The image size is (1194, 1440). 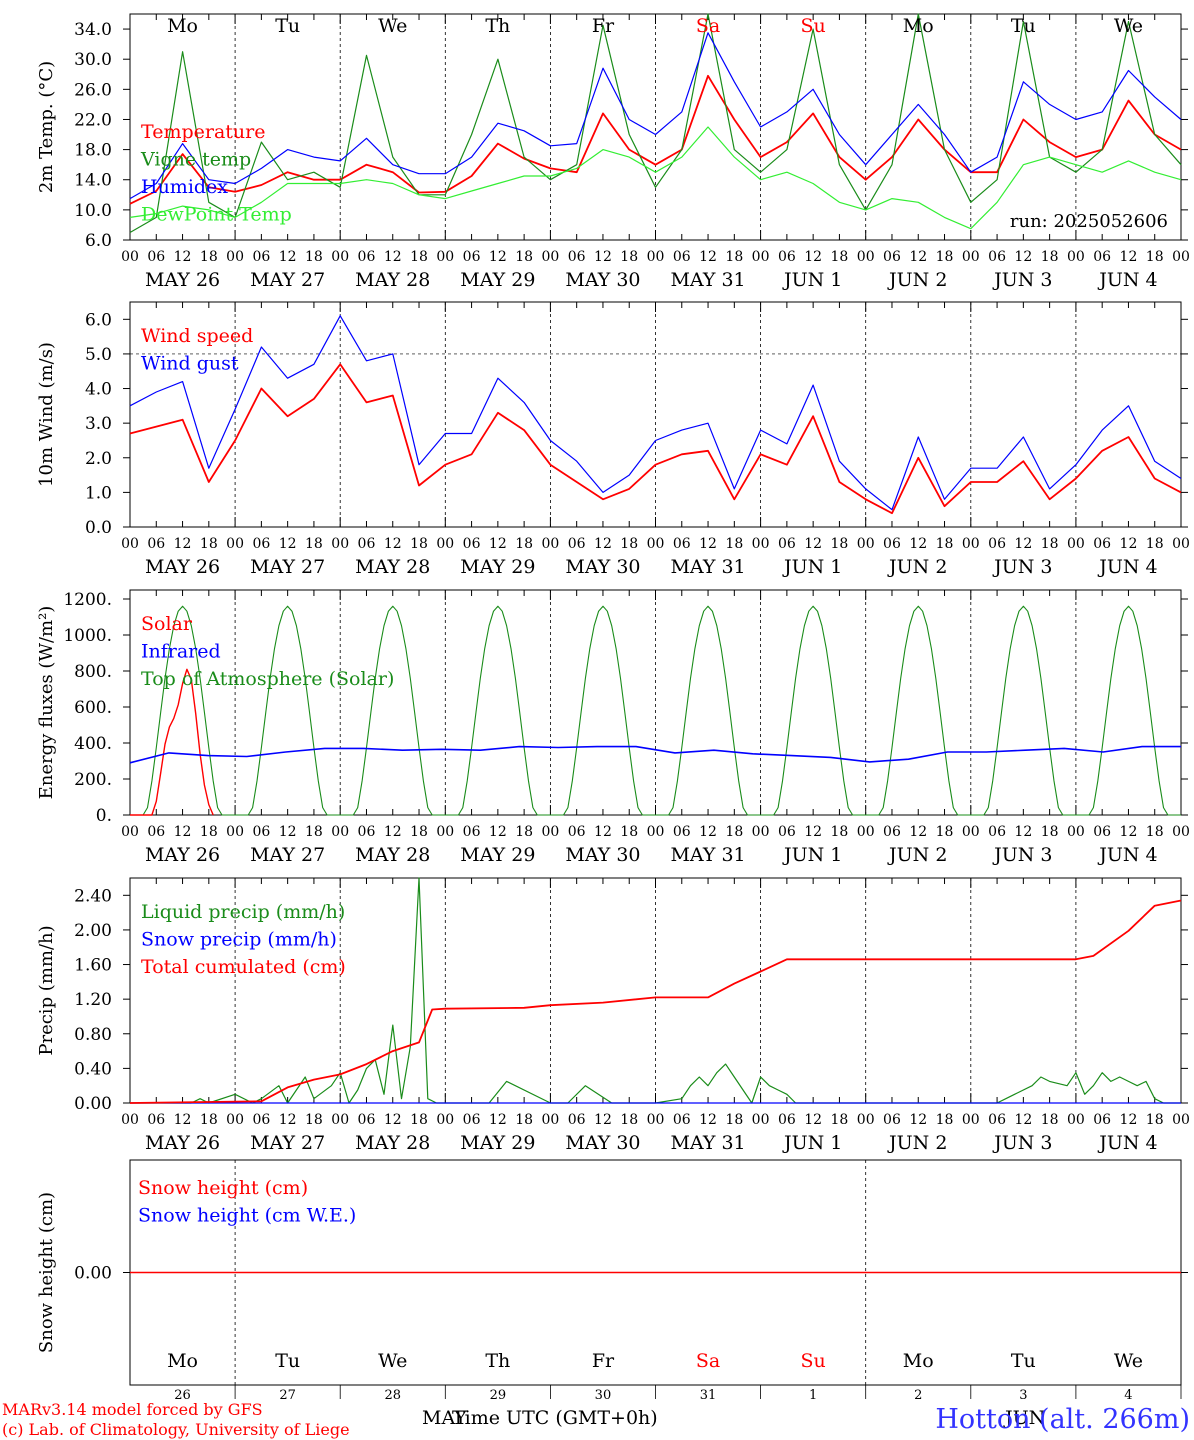 I want to click on day-name-bottom: Mo, so click(x=182, y=1361).